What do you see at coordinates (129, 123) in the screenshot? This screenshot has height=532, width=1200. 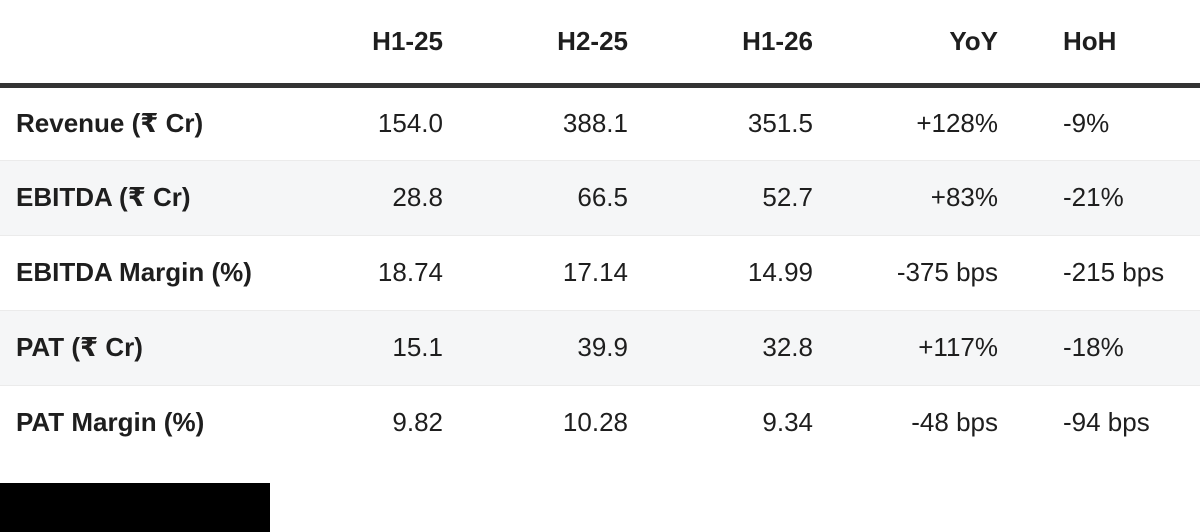 I see `row-label-revenue: Revenue (₹ Cr)` at bounding box center [129, 123].